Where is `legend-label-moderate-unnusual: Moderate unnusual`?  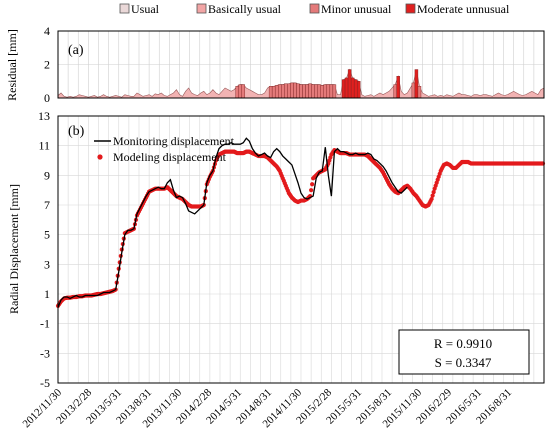 legend-label-moderate-unnusual: Moderate unnusual is located at coordinates (463, 9).